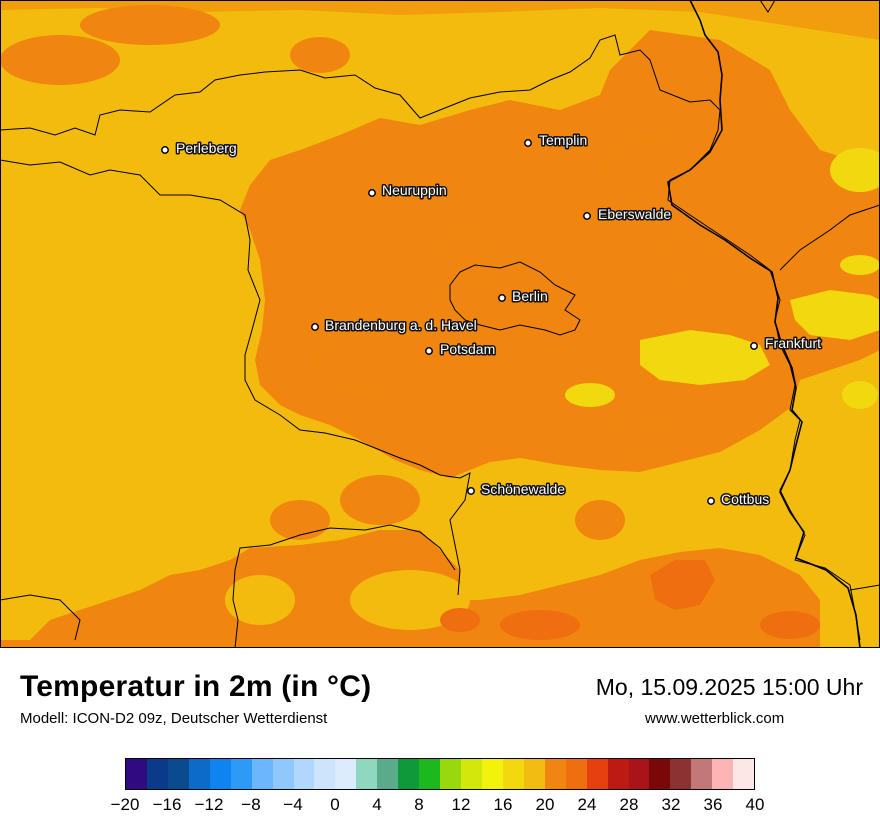 Image resolution: width=880 pixels, height=830 pixels. What do you see at coordinates (587, 216) in the screenshot?
I see `city-dot-eberswalde` at bounding box center [587, 216].